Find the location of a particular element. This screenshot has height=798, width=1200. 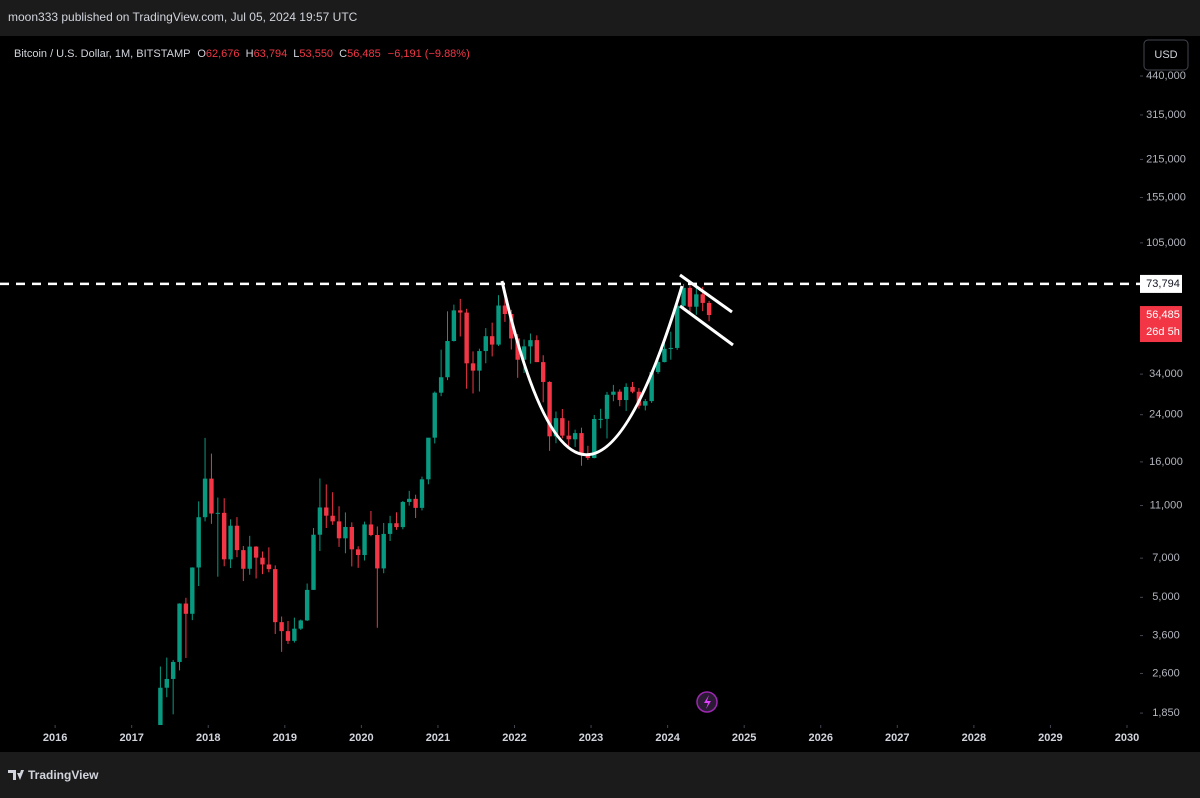

brand-logo: TradingView is located at coordinates (53, 775).